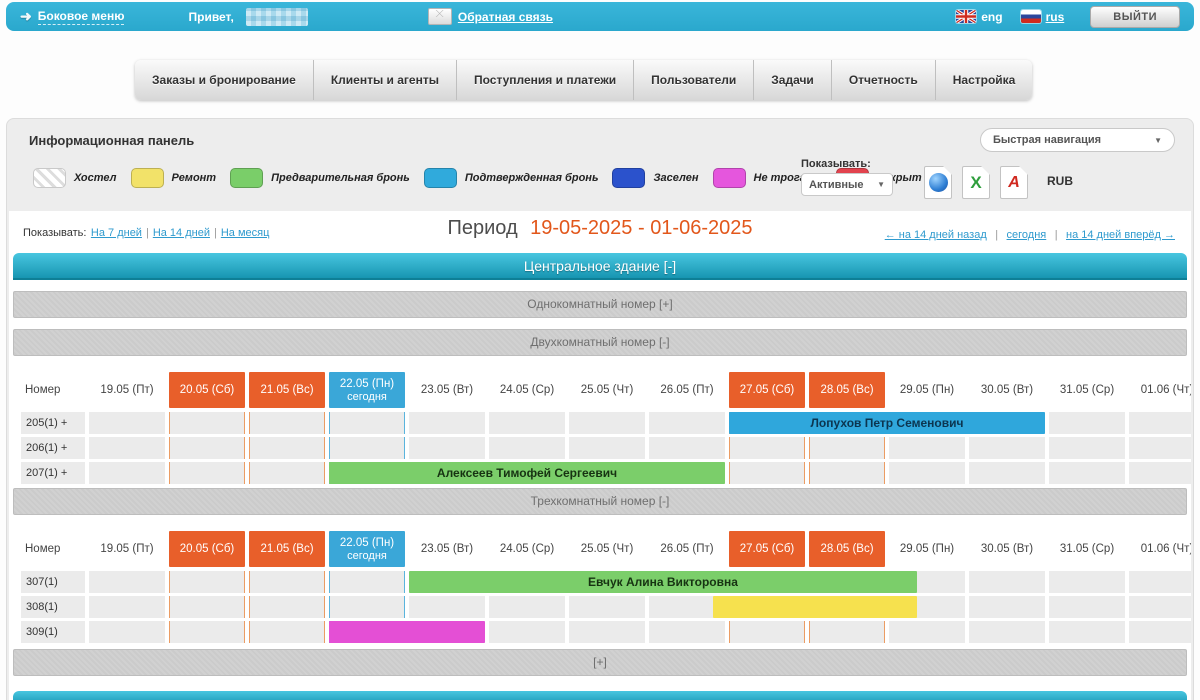 The width and height of the screenshot is (1200, 700). Describe the element at coordinates (600, 266) in the screenshot. I see `building-header: Центральное здание [-]` at that location.